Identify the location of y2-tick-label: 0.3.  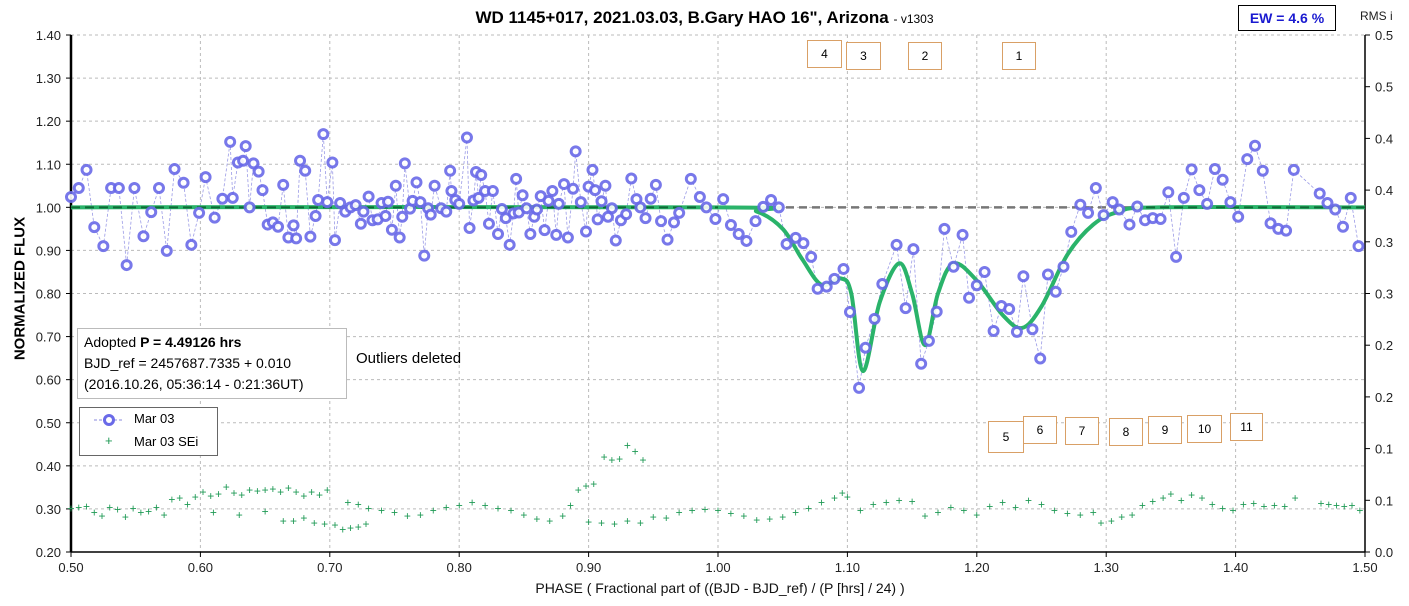
(1384, 242).